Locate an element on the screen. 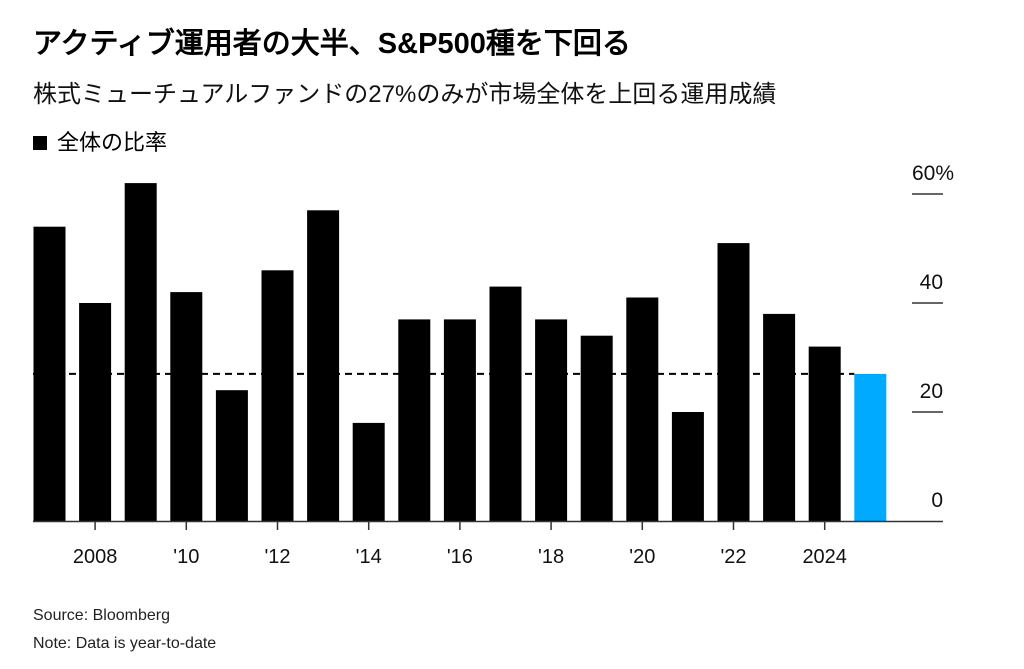 This screenshot has width=1024, height=669. bar-2021 is located at coordinates (687, 466).